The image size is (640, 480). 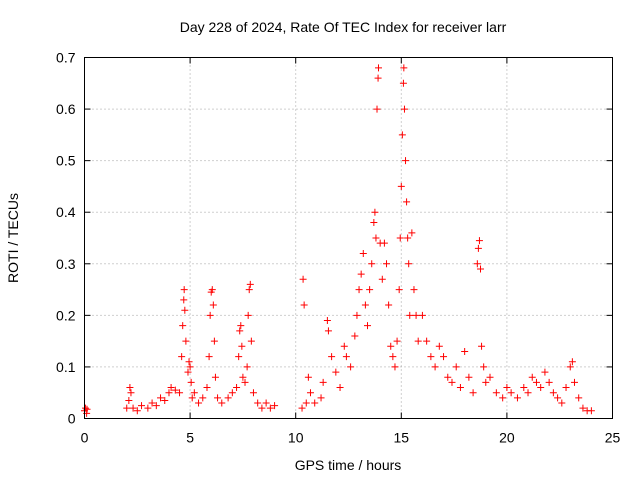 What do you see at coordinates (507, 438) in the screenshot?
I see `x-tick-label: 20` at bounding box center [507, 438].